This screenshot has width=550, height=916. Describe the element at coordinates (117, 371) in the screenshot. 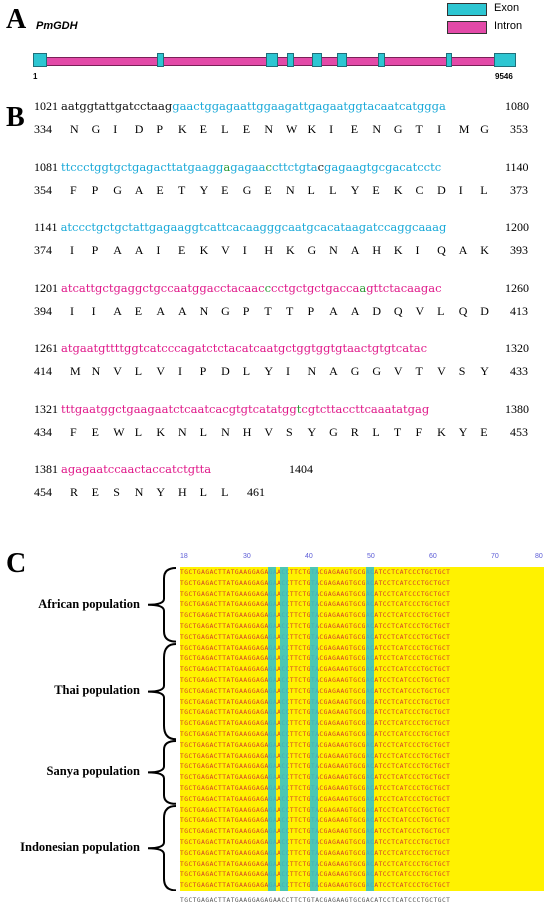

I see `amino-acid: V` at that location.